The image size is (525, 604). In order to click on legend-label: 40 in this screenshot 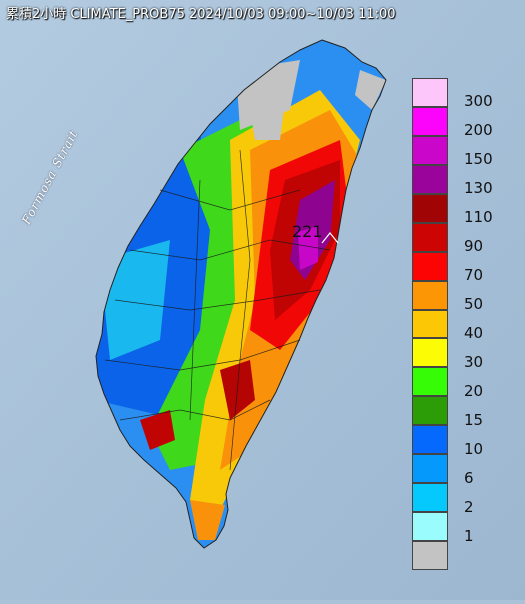, I will do `click(474, 333)`.